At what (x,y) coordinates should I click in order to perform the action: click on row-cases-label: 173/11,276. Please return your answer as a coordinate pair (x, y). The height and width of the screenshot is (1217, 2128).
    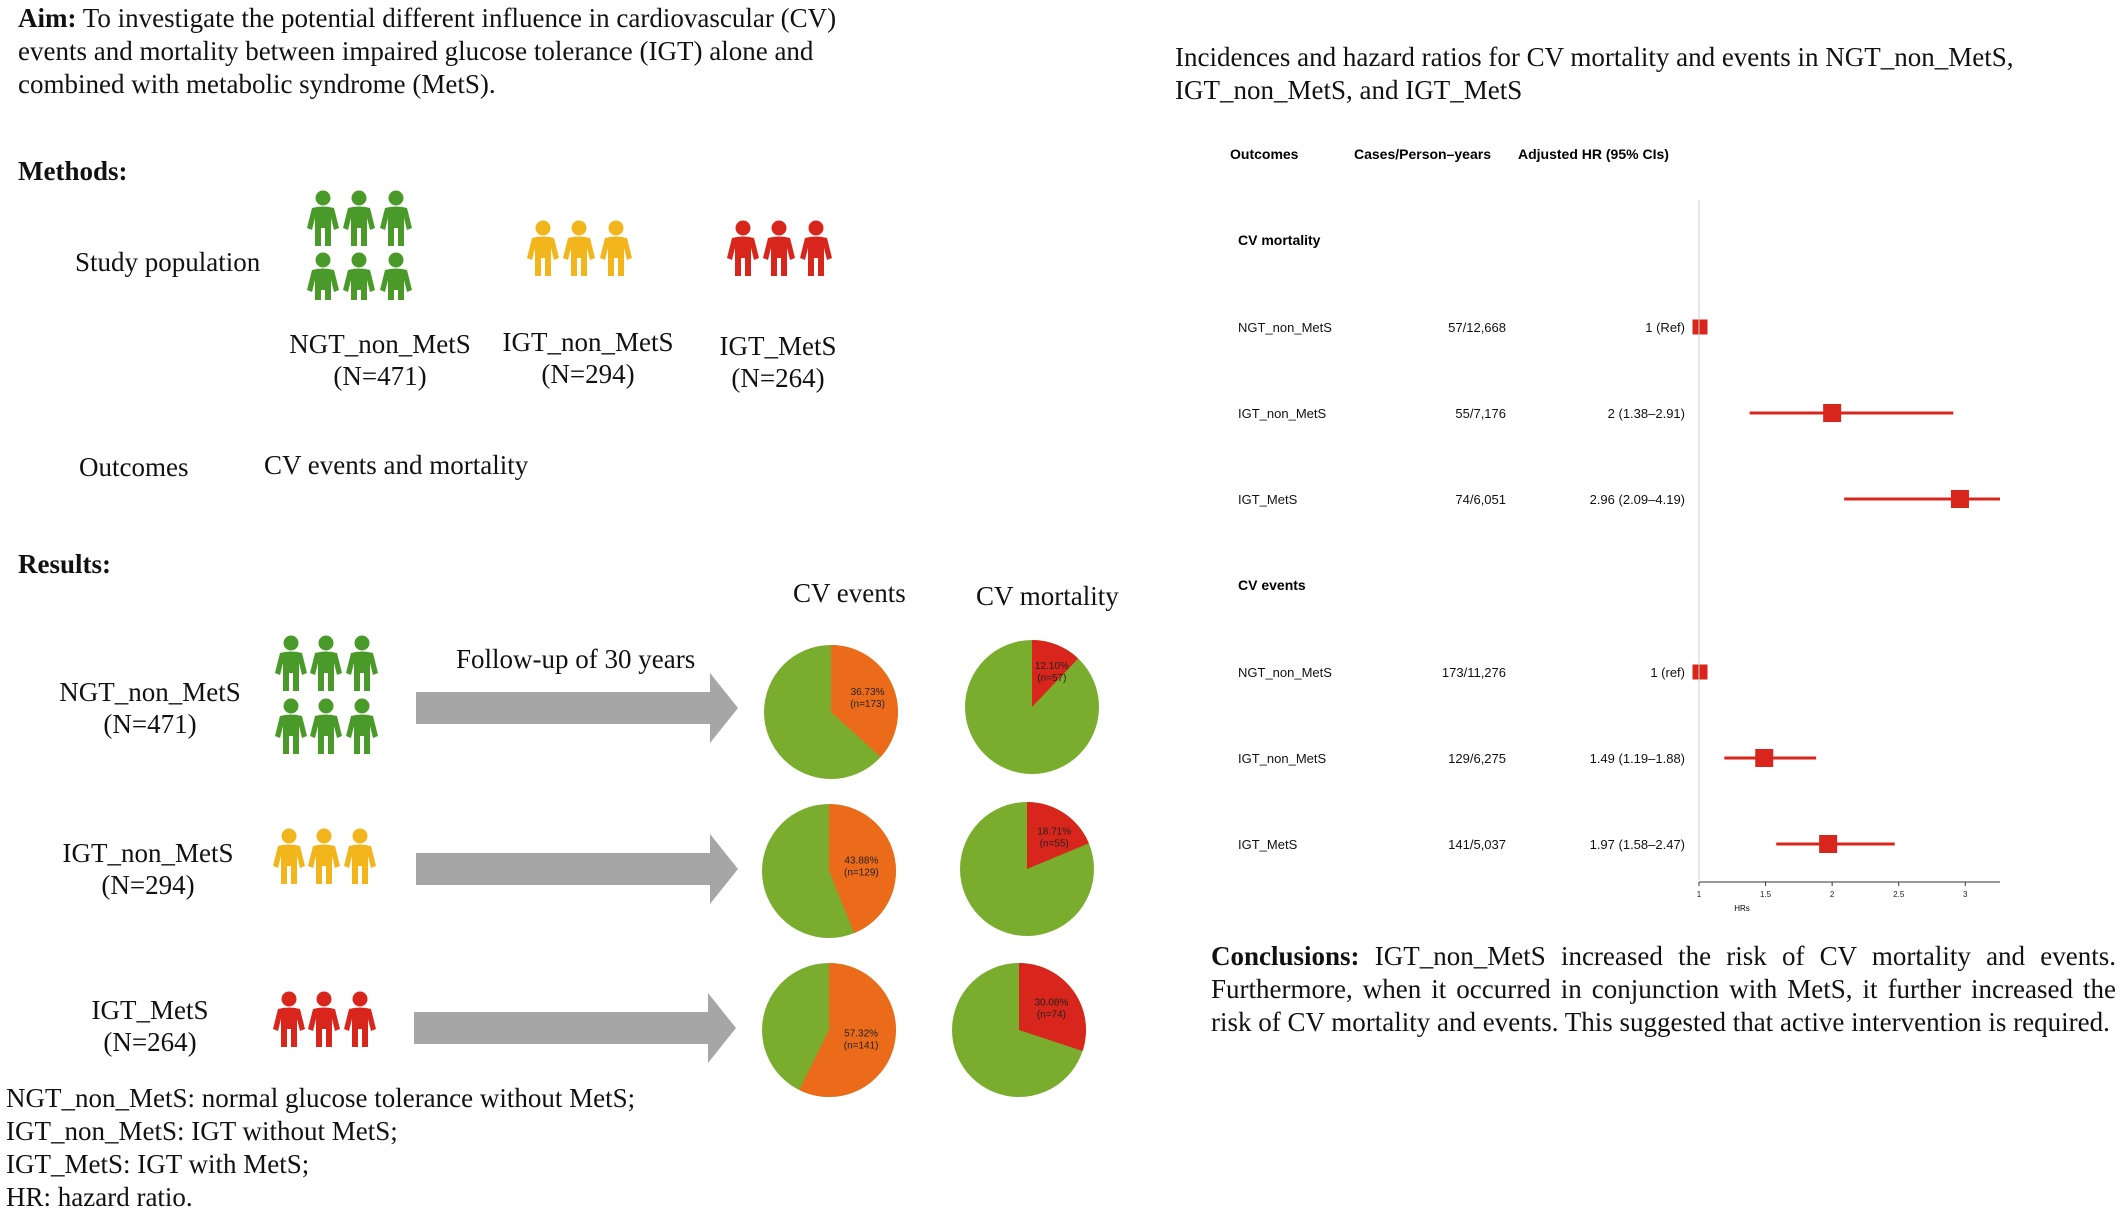
    Looking at the image, I should click on (1474, 672).